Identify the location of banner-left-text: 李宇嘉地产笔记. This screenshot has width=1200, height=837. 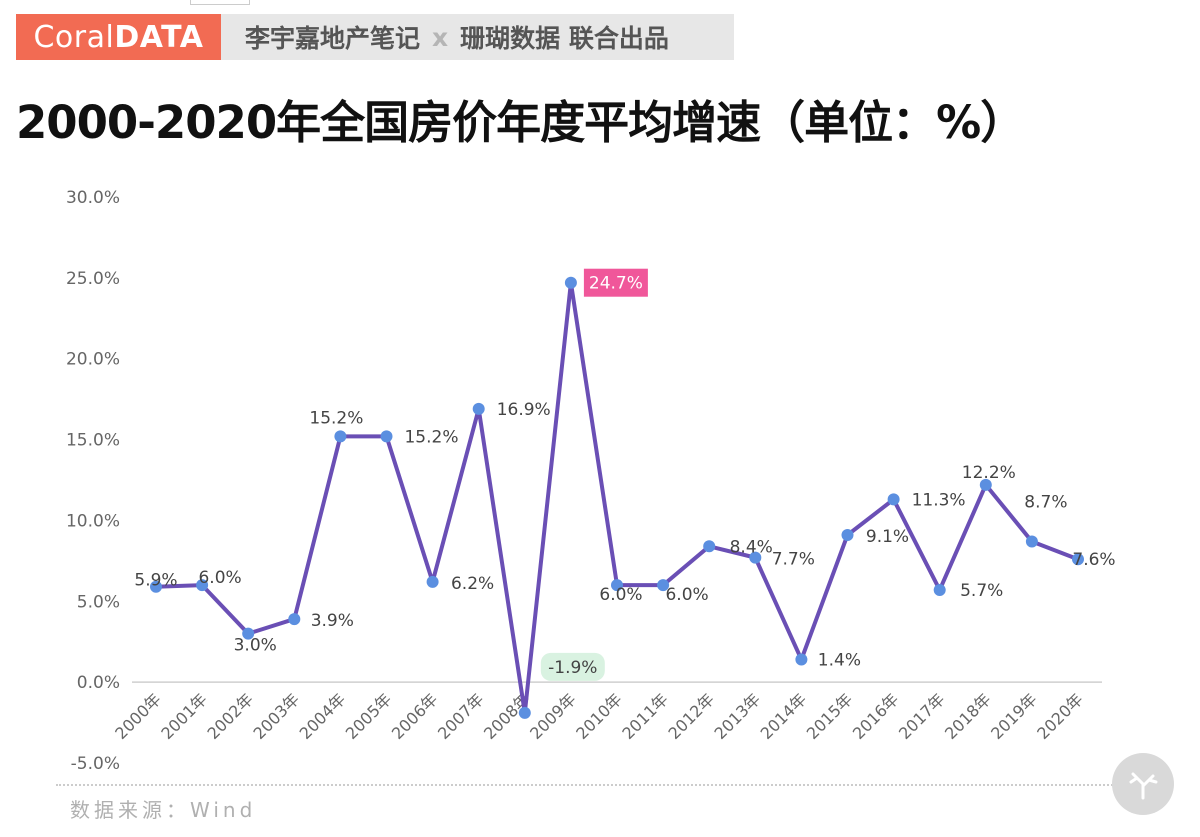
(333, 38).